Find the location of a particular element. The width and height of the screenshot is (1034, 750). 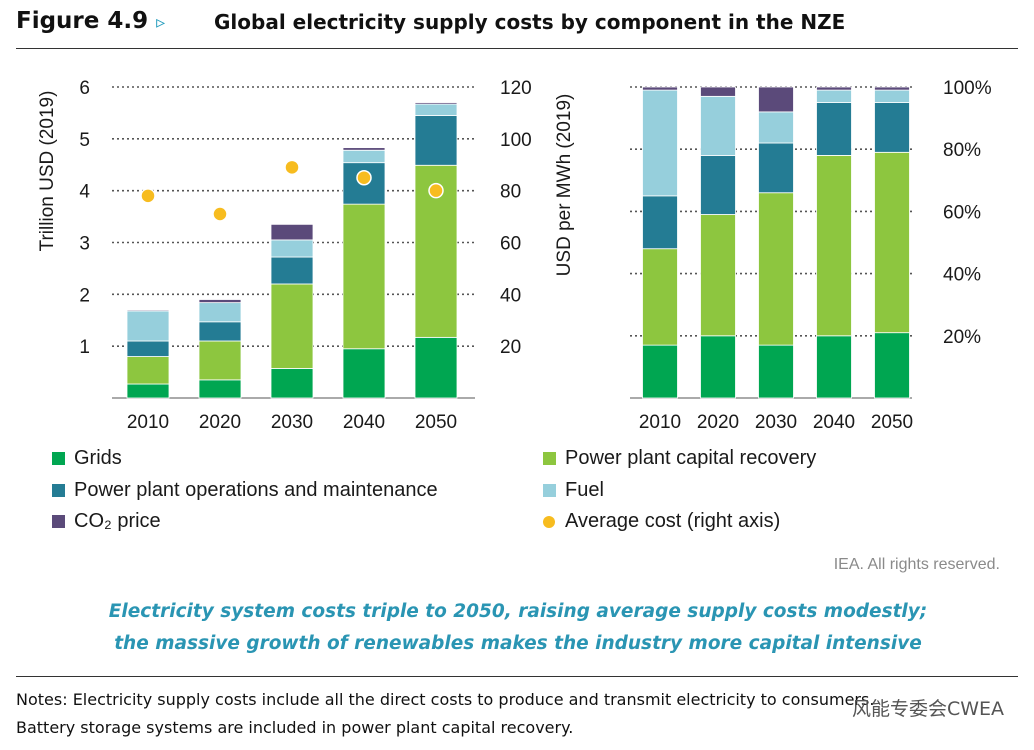

legend-swatch-grids is located at coordinates (58, 458).